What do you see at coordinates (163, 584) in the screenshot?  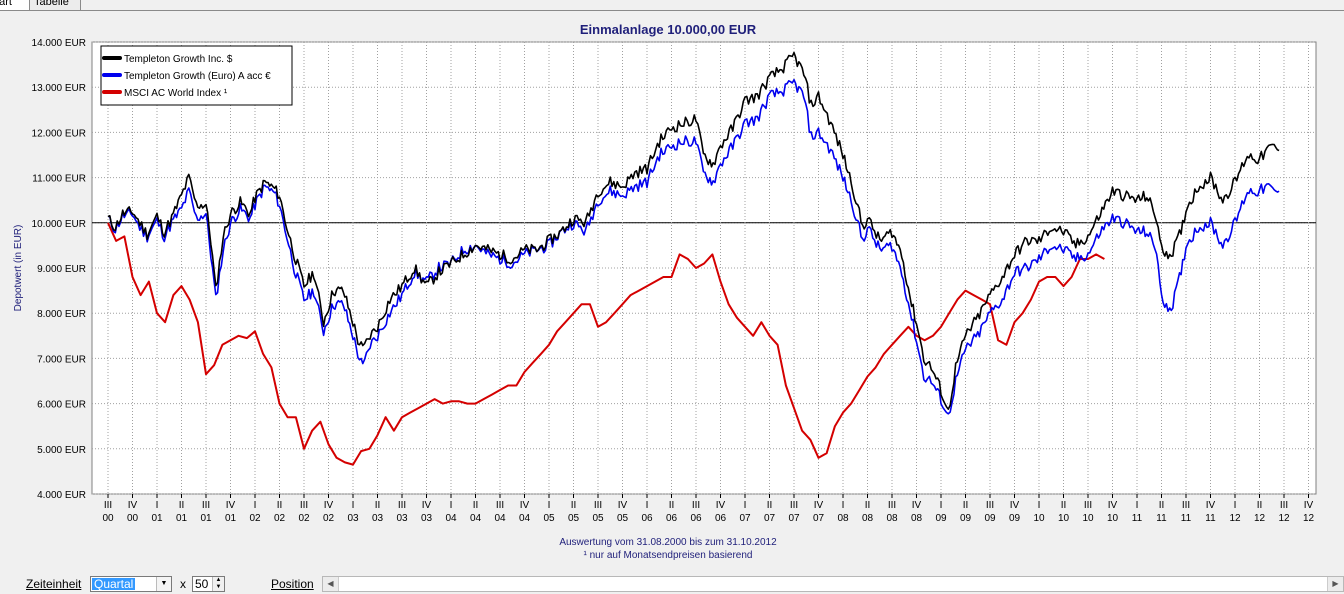 I see `chevron-down-icon: ▼` at bounding box center [163, 584].